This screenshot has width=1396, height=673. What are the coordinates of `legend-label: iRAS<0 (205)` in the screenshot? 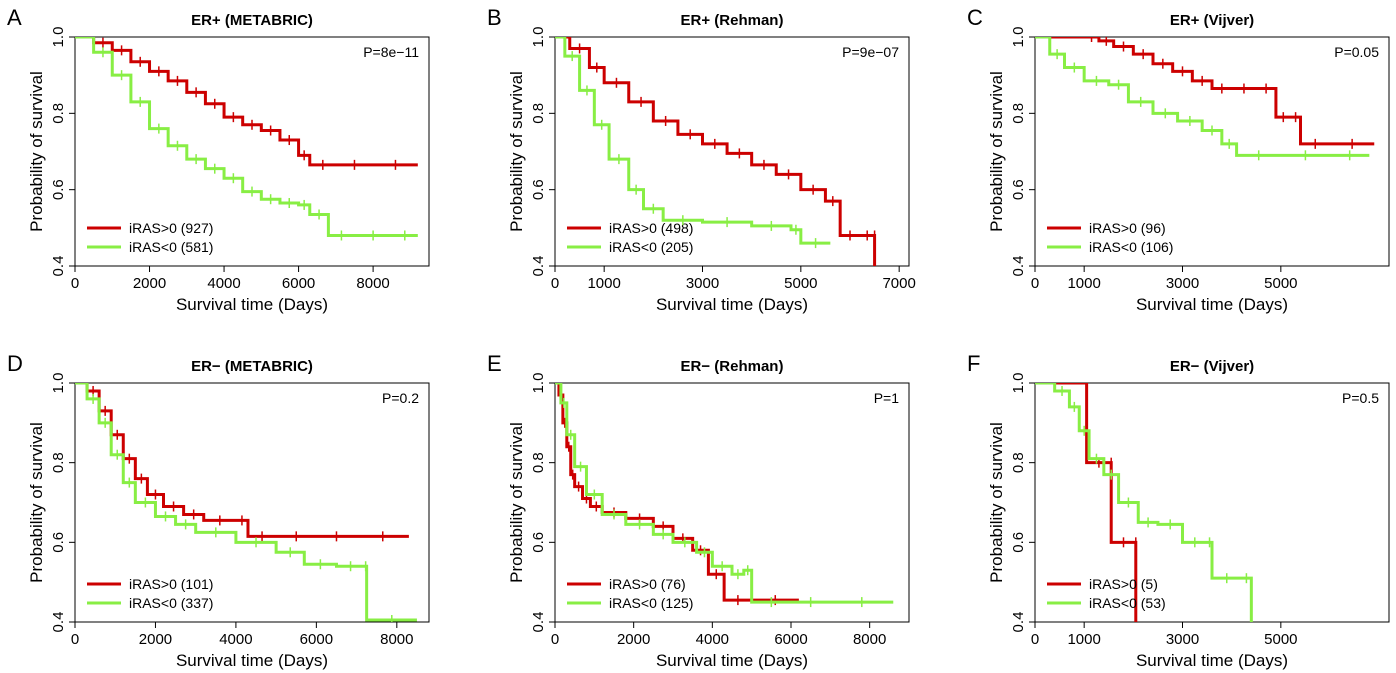 It's located at (651, 247).